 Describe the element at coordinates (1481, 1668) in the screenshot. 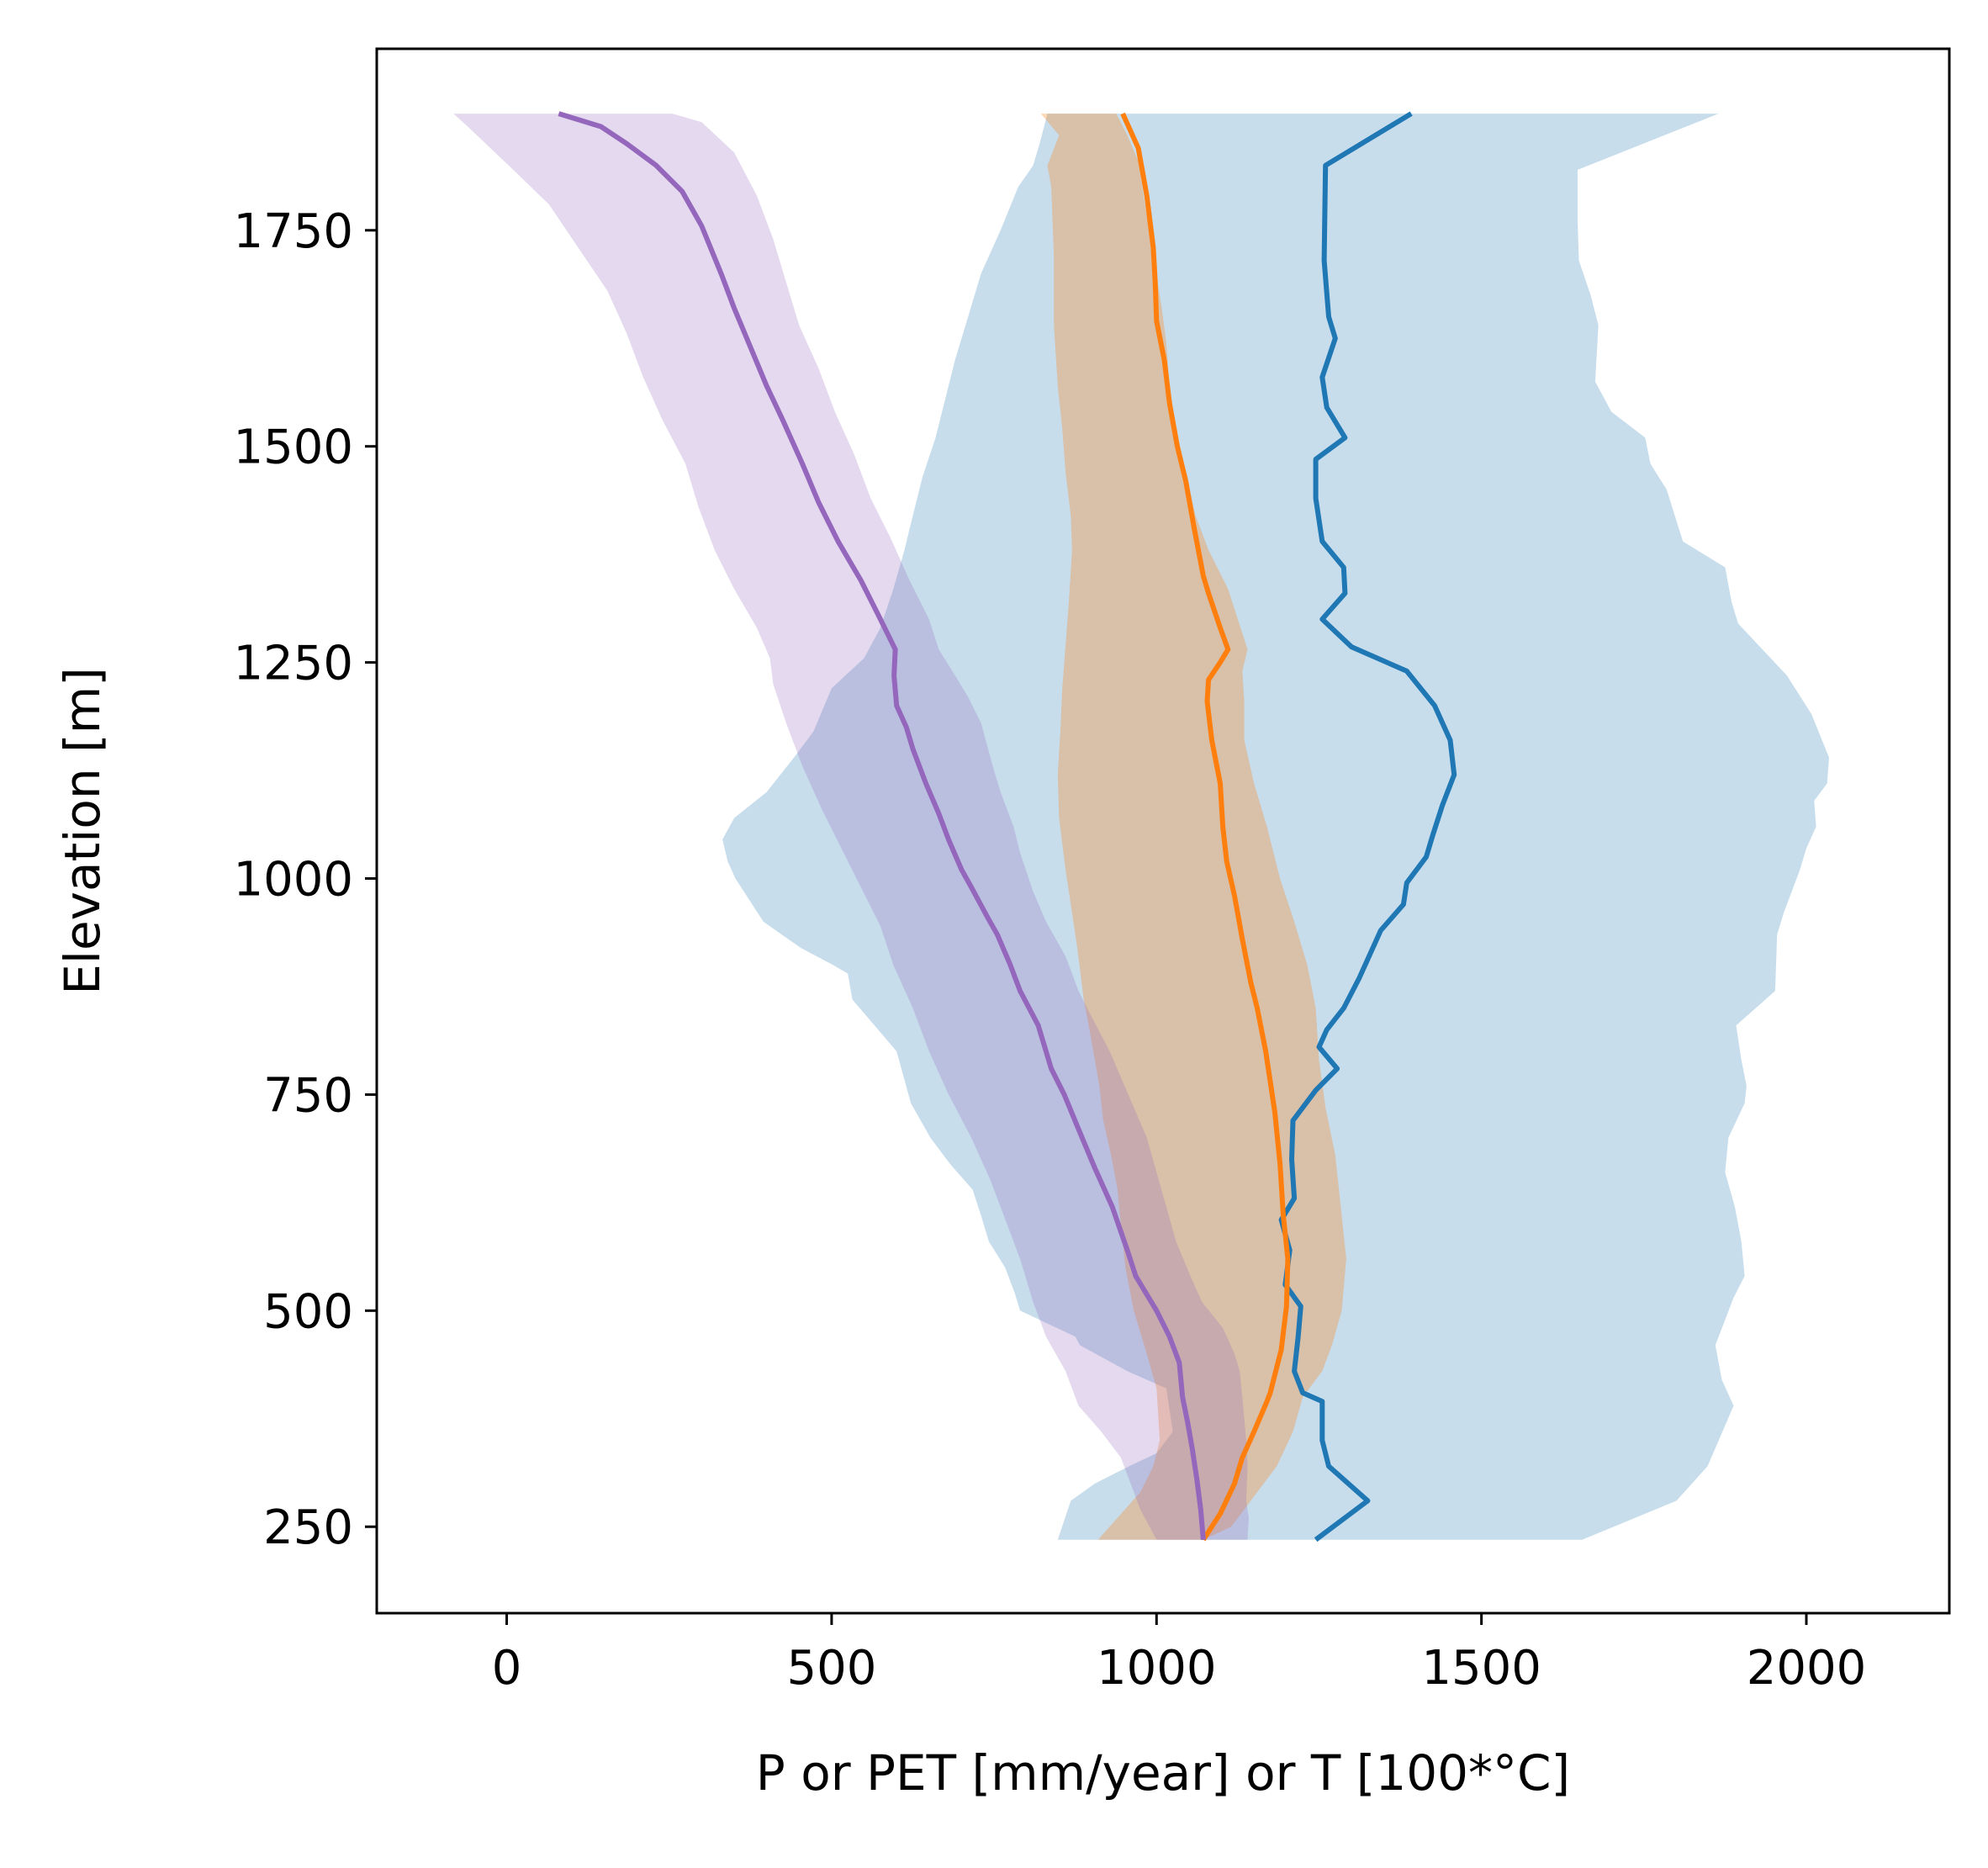

I see `x-tick-label: 1500` at that location.